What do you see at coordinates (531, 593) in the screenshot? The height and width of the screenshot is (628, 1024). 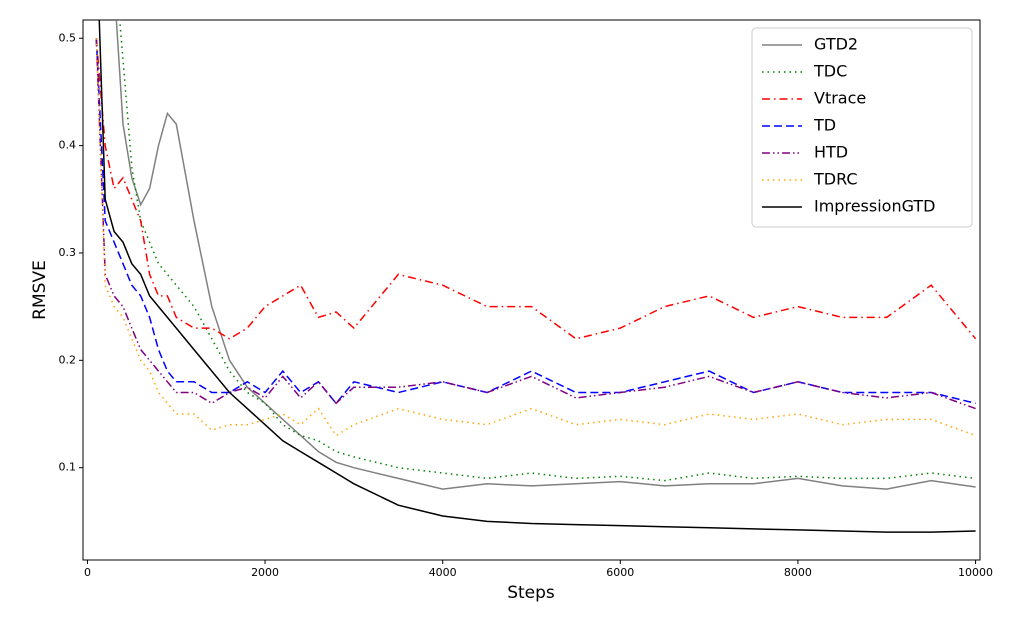 I see `x-axis-label: Steps` at bounding box center [531, 593].